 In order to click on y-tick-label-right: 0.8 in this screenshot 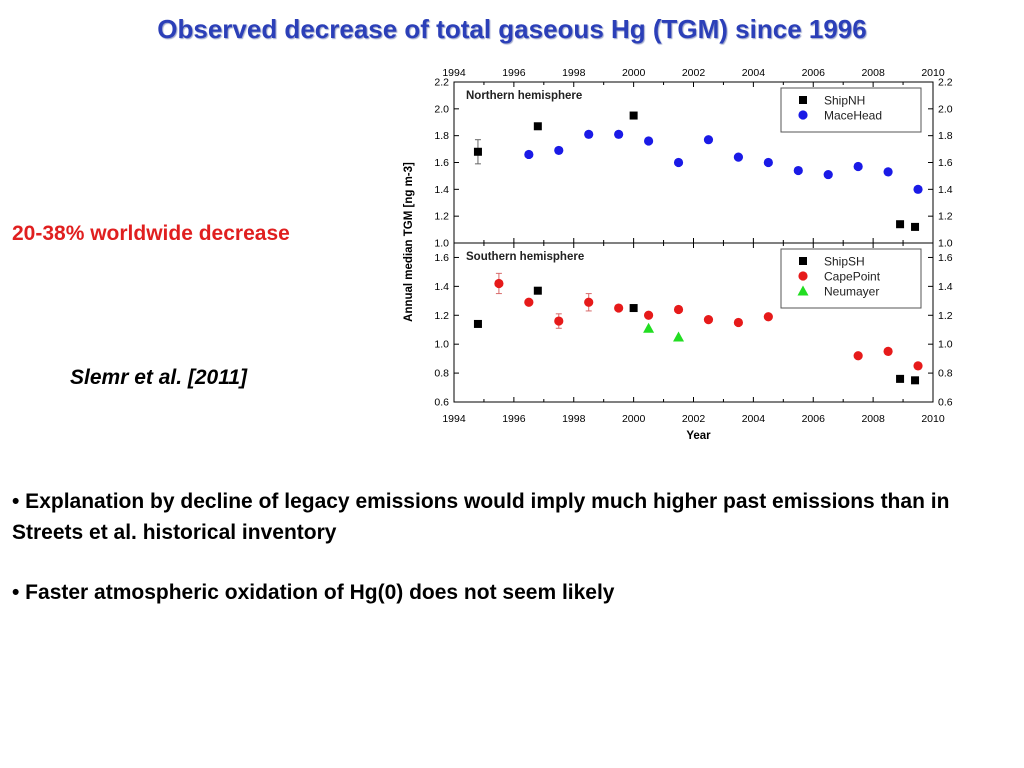, I will do `click(945, 374)`.